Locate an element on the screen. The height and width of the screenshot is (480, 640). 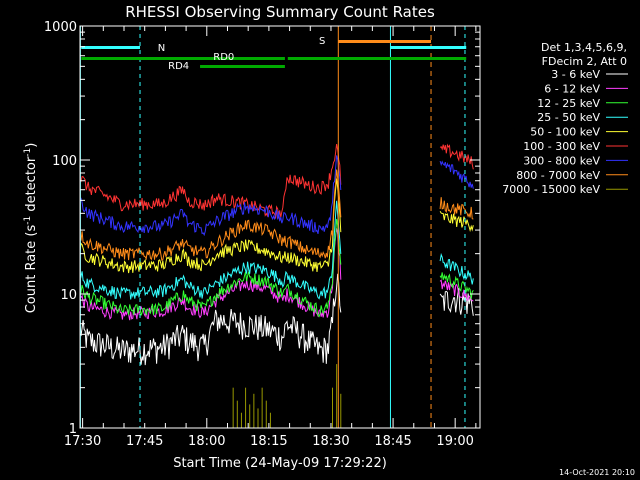
legend-entry-label-7: 800 - 7000 keV is located at coordinates (558, 175).